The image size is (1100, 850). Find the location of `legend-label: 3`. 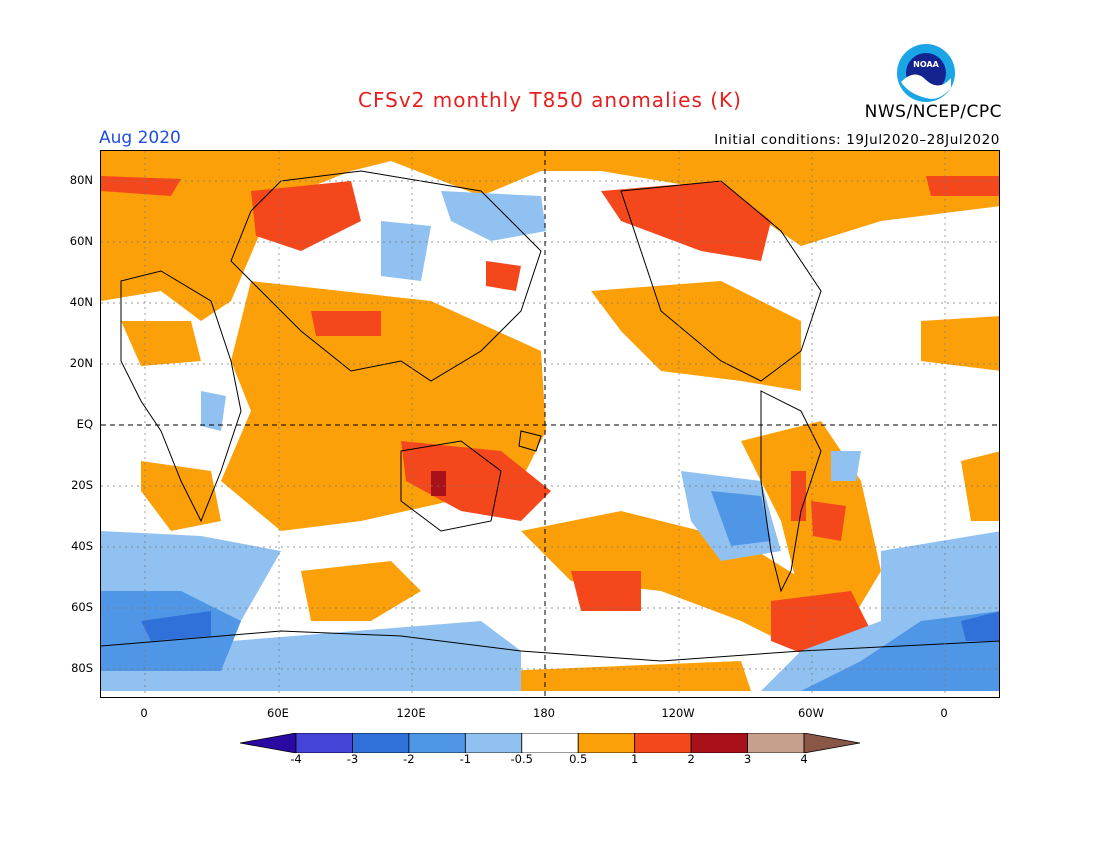

legend-label: 3 is located at coordinates (747, 759).